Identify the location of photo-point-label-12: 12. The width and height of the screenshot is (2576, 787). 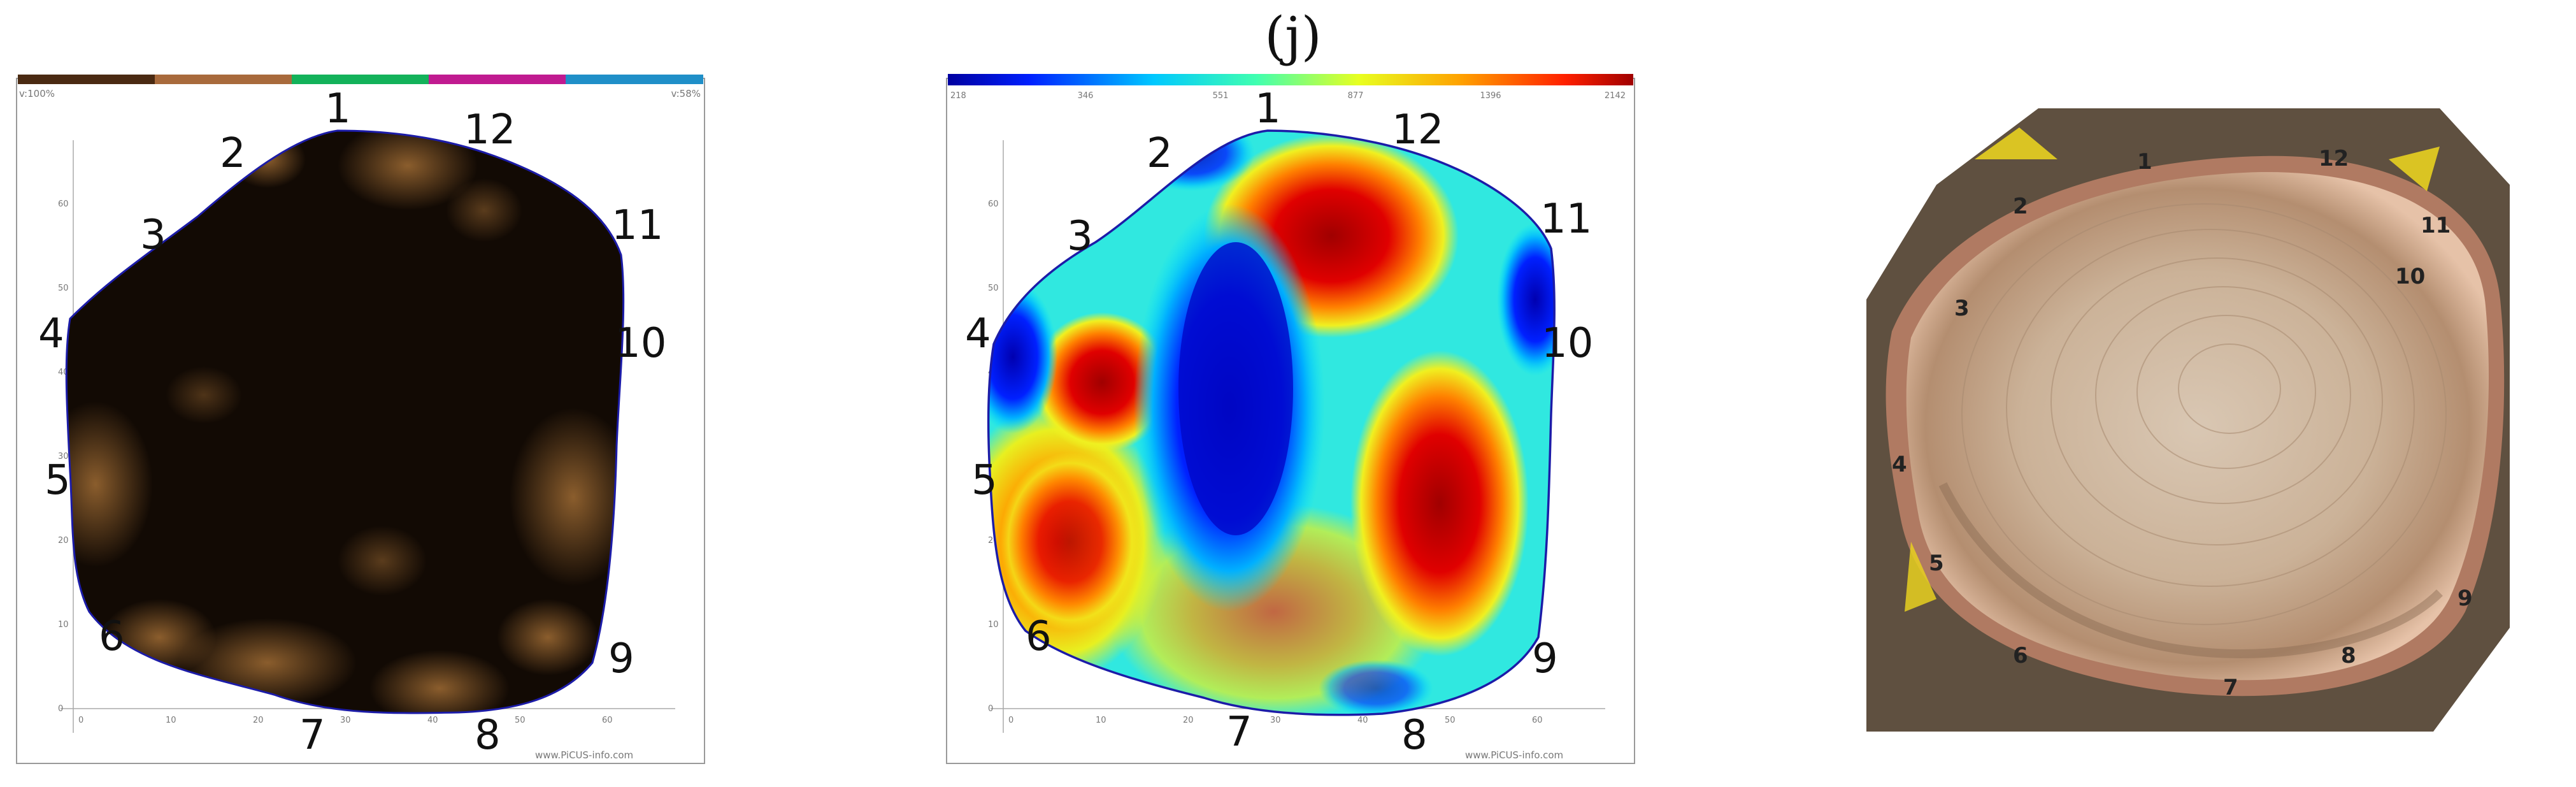
(2334, 158).